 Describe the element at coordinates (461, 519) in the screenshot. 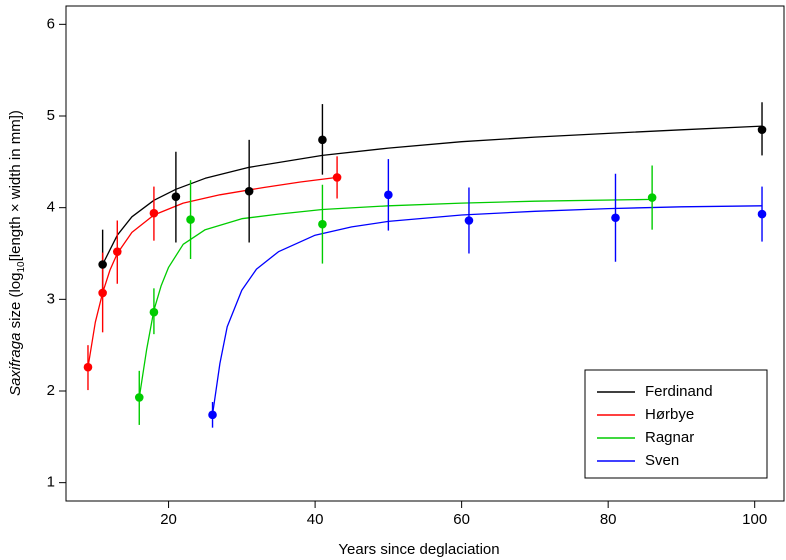

I see `x-tick-label: 60` at that location.